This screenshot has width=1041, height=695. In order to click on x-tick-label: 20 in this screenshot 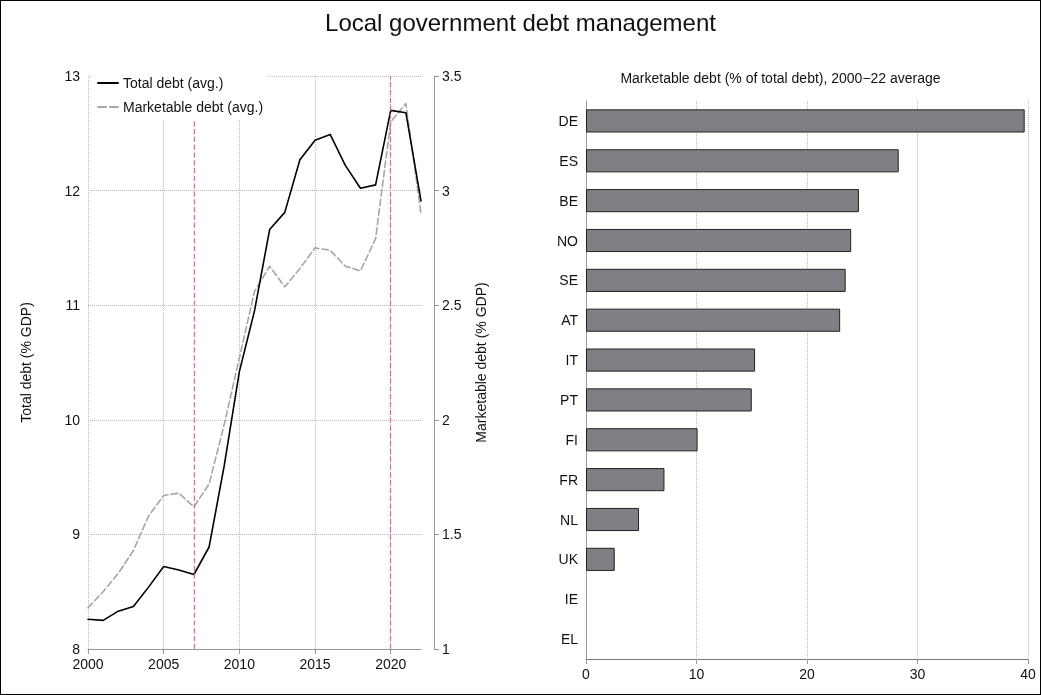, I will do `click(807, 674)`.